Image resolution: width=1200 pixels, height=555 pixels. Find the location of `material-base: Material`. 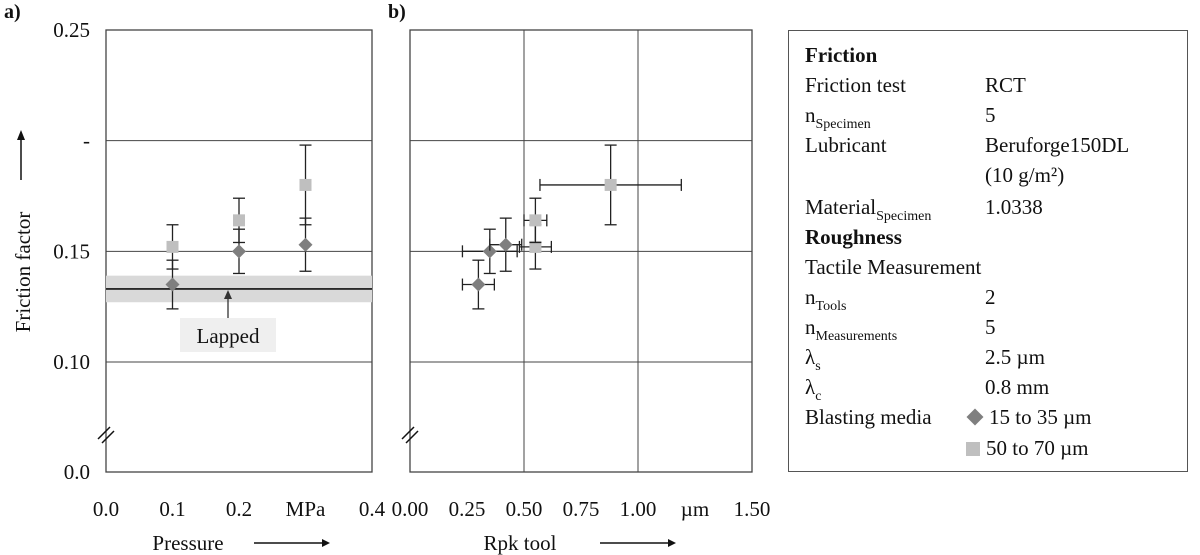

material-base: Material is located at coordinates (841, 207).